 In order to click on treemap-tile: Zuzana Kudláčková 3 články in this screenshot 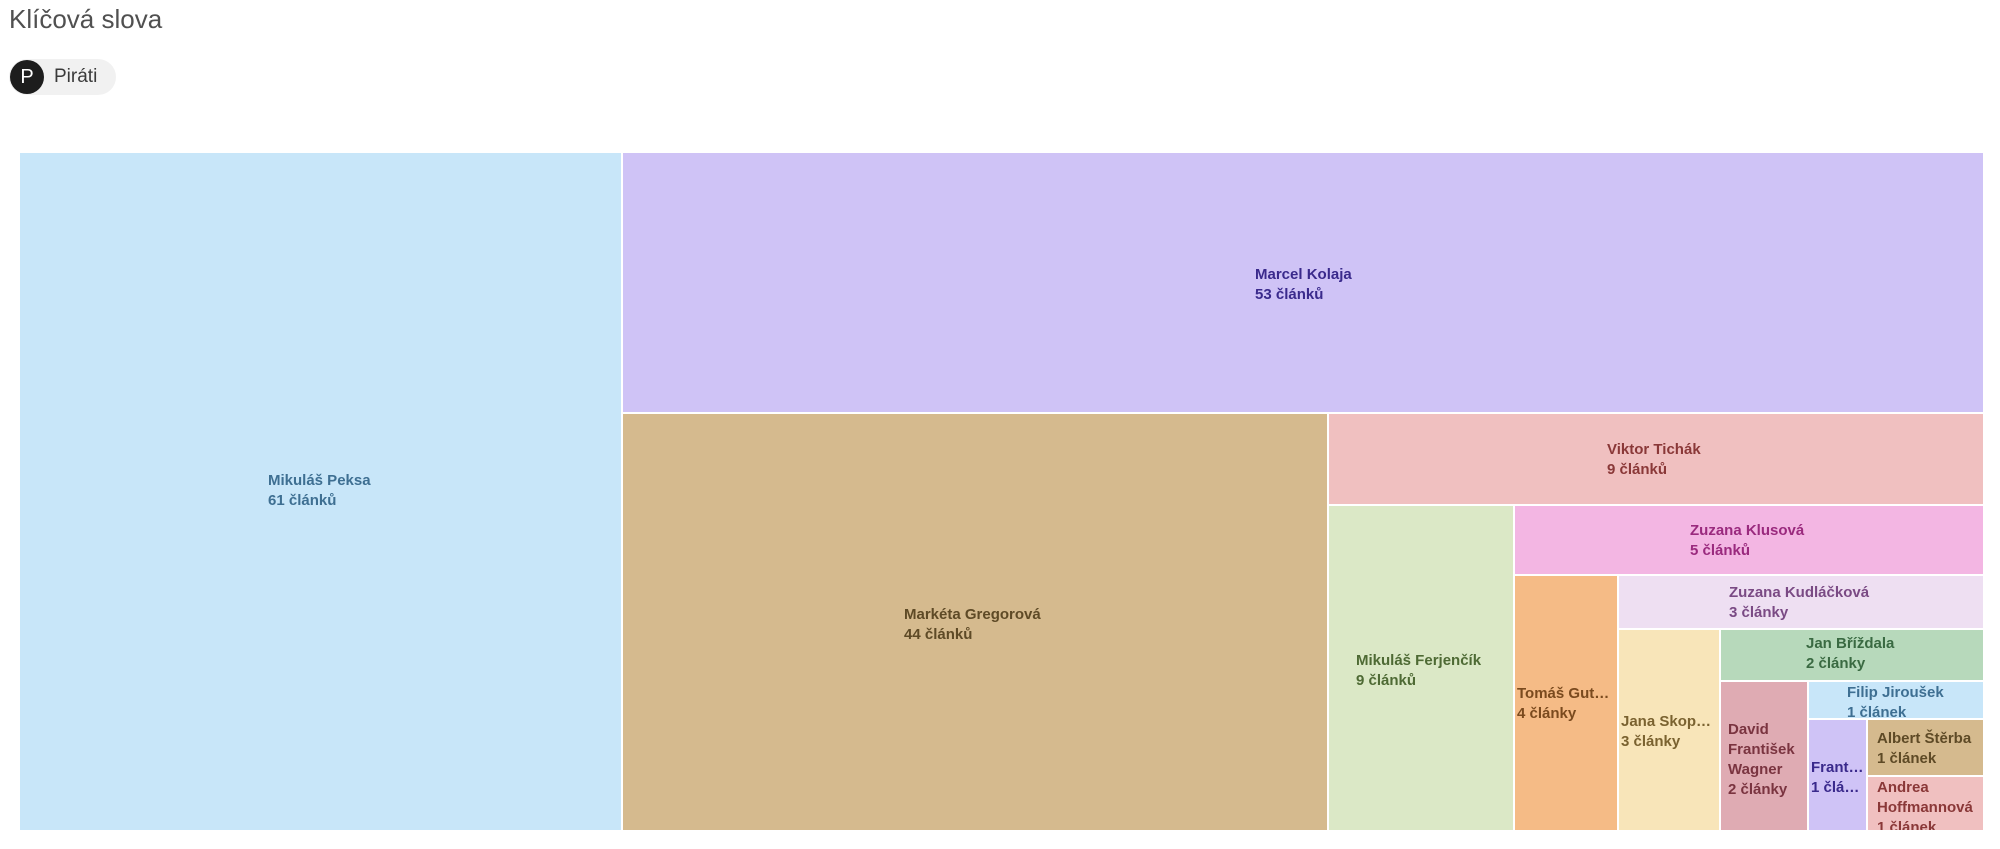, I will do `click(1801, 602)`.